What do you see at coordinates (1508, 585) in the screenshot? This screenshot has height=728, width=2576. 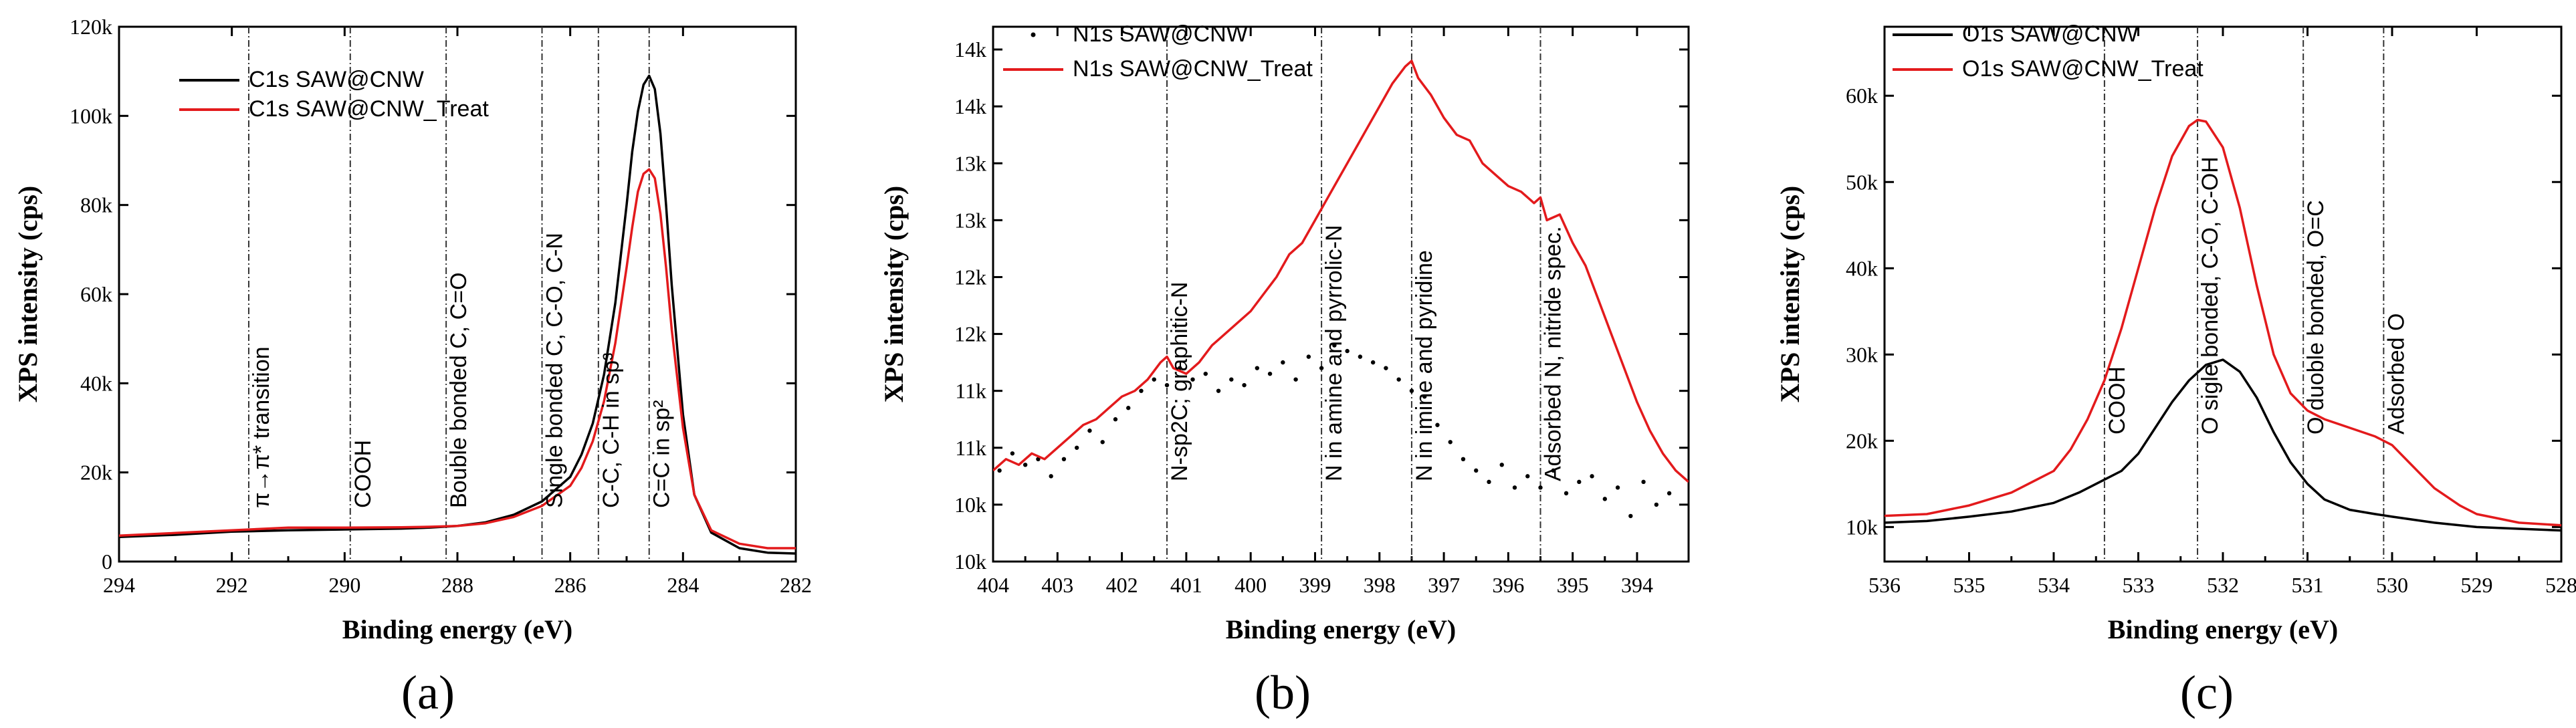 I see `x-tick-label: 396` at bounding box center [1508, 585].